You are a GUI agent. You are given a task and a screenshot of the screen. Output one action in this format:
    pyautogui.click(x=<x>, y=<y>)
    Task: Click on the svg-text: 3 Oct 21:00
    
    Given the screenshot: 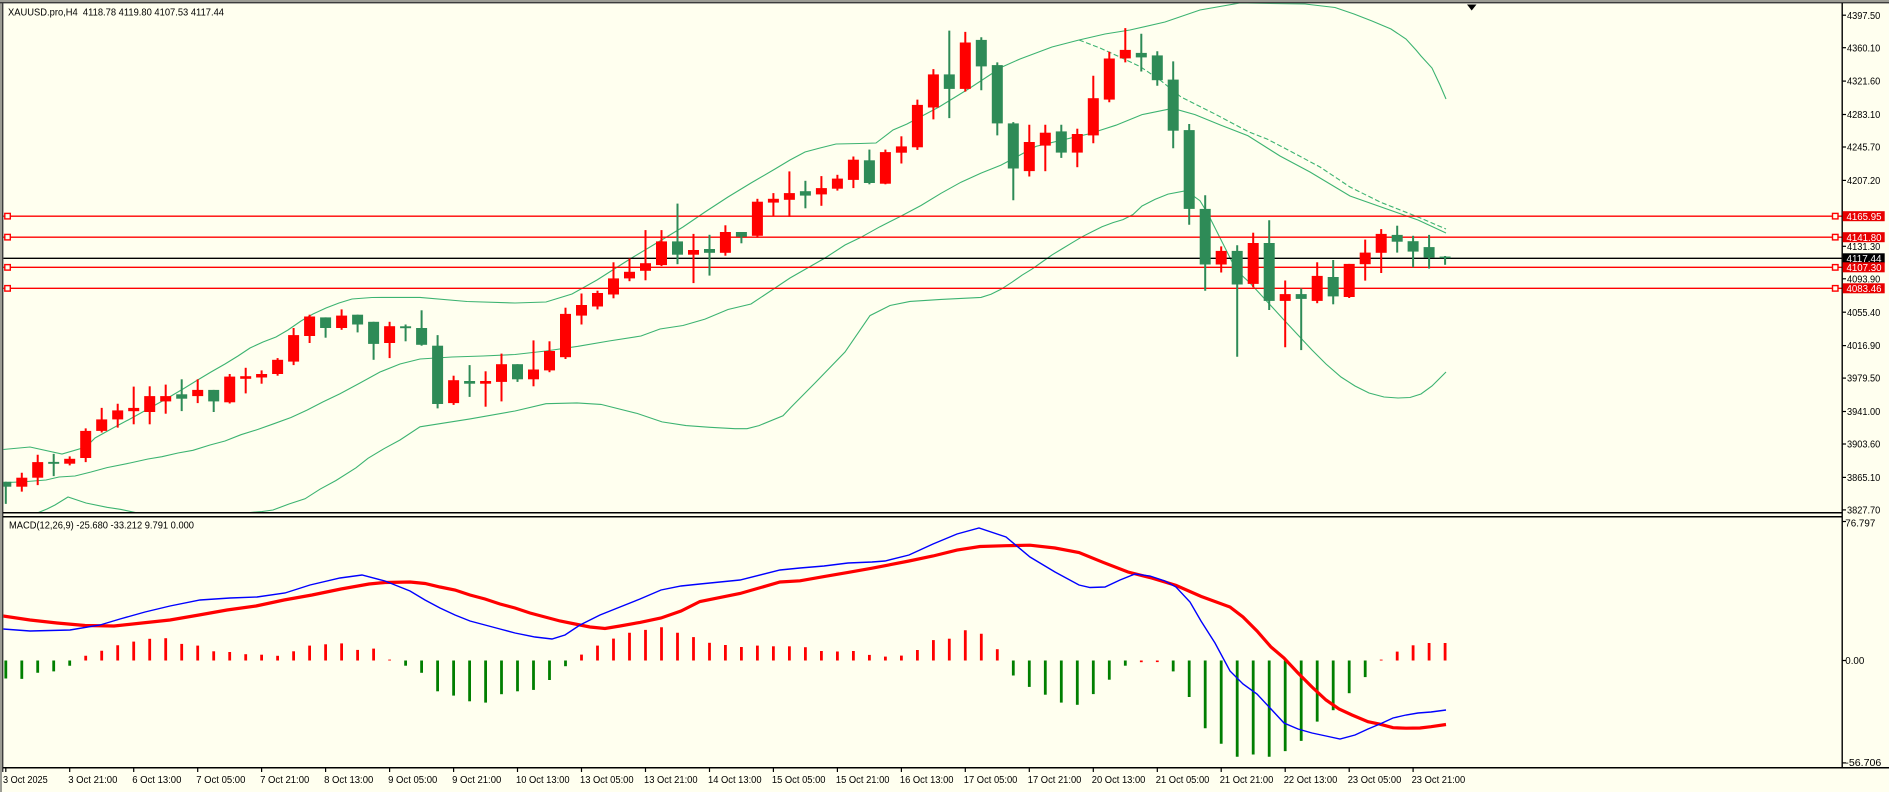 What is the action you would take?
    pyautogui.click(x=93, y=780)
    